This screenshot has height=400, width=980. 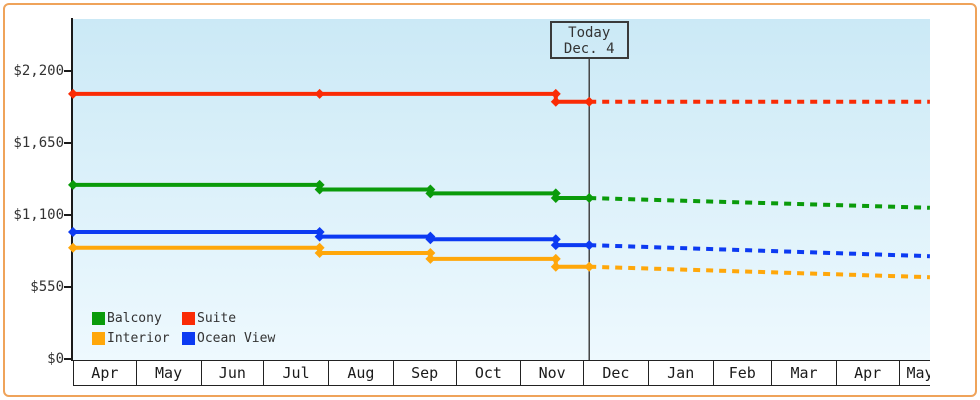 What do you see at coordinates (55, 359) in the screenshot?
I see `y-tick-label: $0` at bounding box center [55, 359].